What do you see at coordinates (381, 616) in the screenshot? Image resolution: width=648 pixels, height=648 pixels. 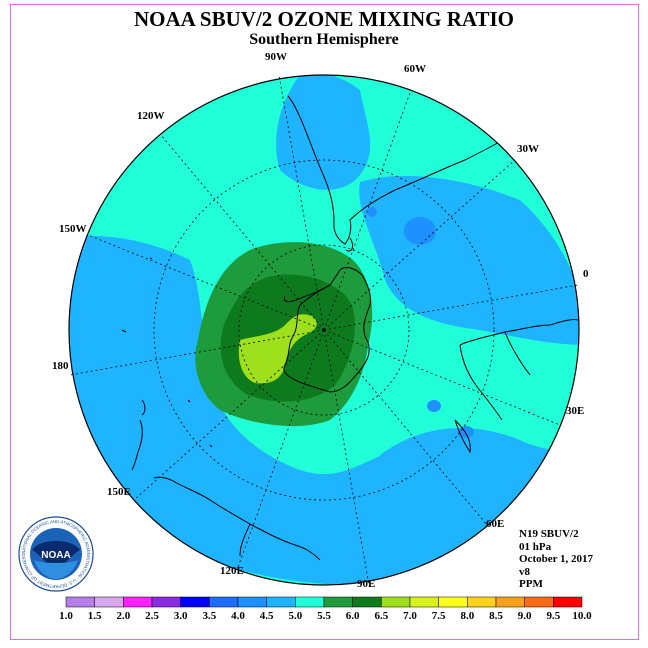 I see `colorbar-tick-label: 6.5` at bounding box center [381, 616].